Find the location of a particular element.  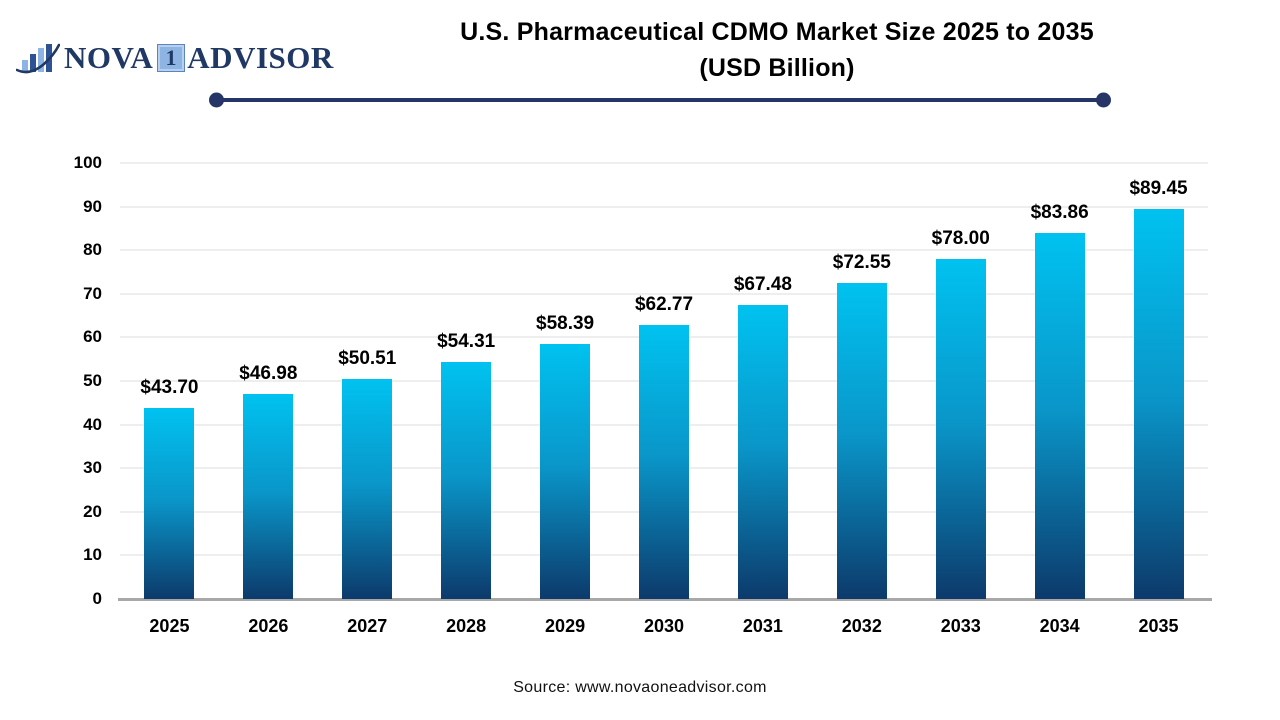

x-axis-baseline is located at coordinates (665, 599).